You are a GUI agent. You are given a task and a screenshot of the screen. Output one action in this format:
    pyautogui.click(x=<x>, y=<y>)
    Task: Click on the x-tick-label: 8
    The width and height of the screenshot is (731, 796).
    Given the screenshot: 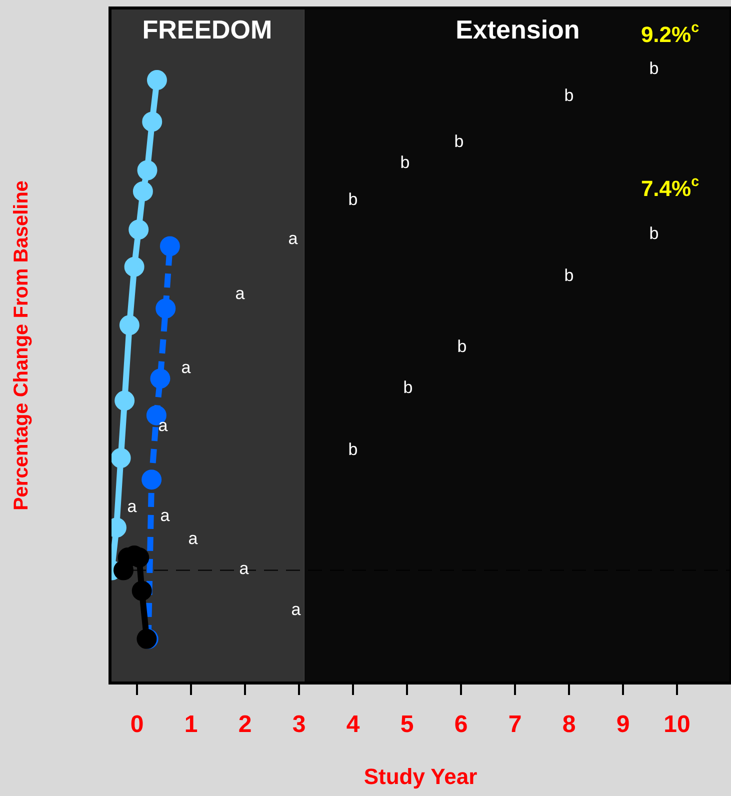 What is the action you would take?
    pyautogui.click(x=569, y=724)
    